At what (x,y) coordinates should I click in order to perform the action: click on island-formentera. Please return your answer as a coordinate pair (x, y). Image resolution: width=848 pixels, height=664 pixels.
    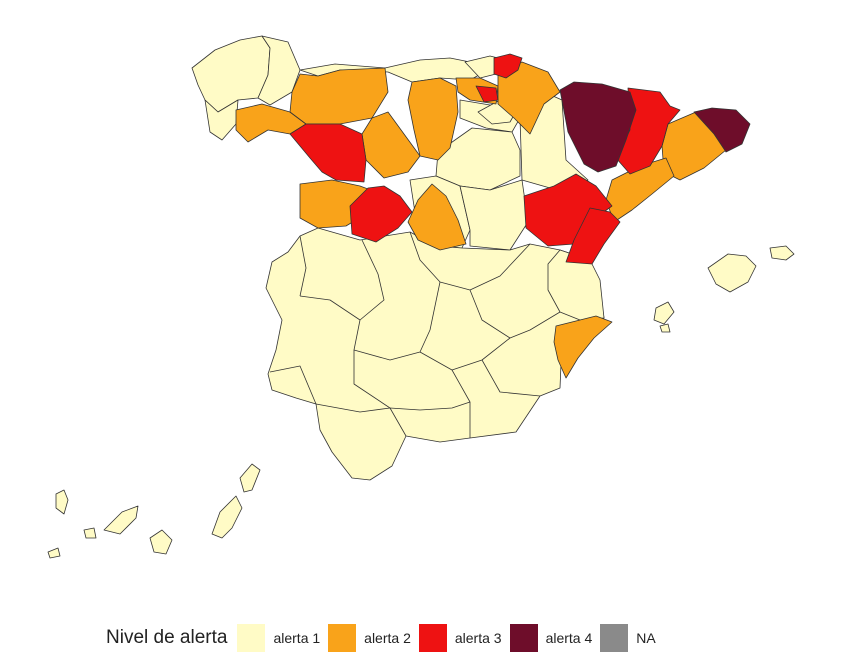
    Looking at the image, I should click on (665, 328).